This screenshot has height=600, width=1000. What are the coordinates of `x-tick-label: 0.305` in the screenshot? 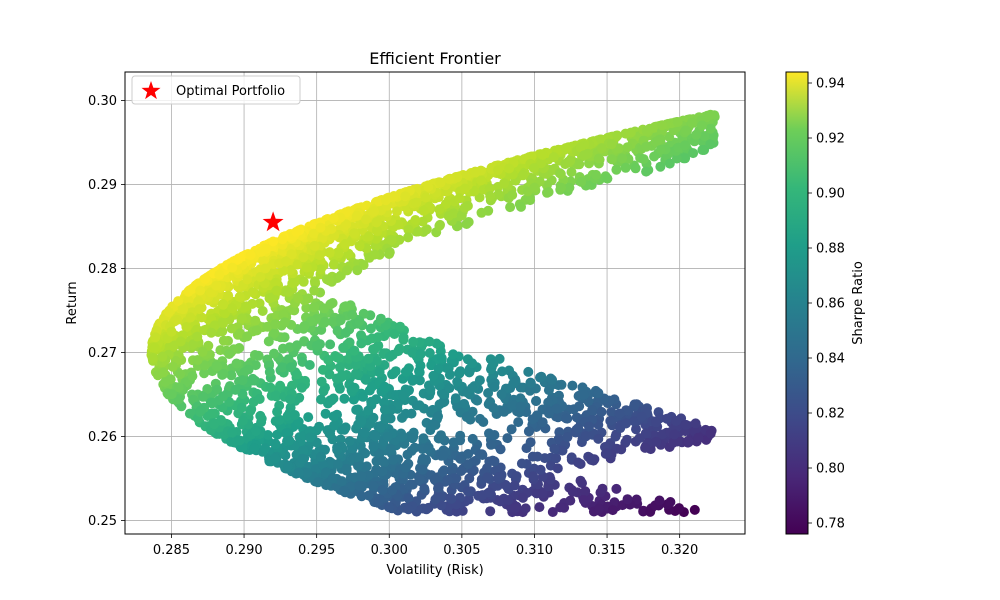 It's located at (461, 550).